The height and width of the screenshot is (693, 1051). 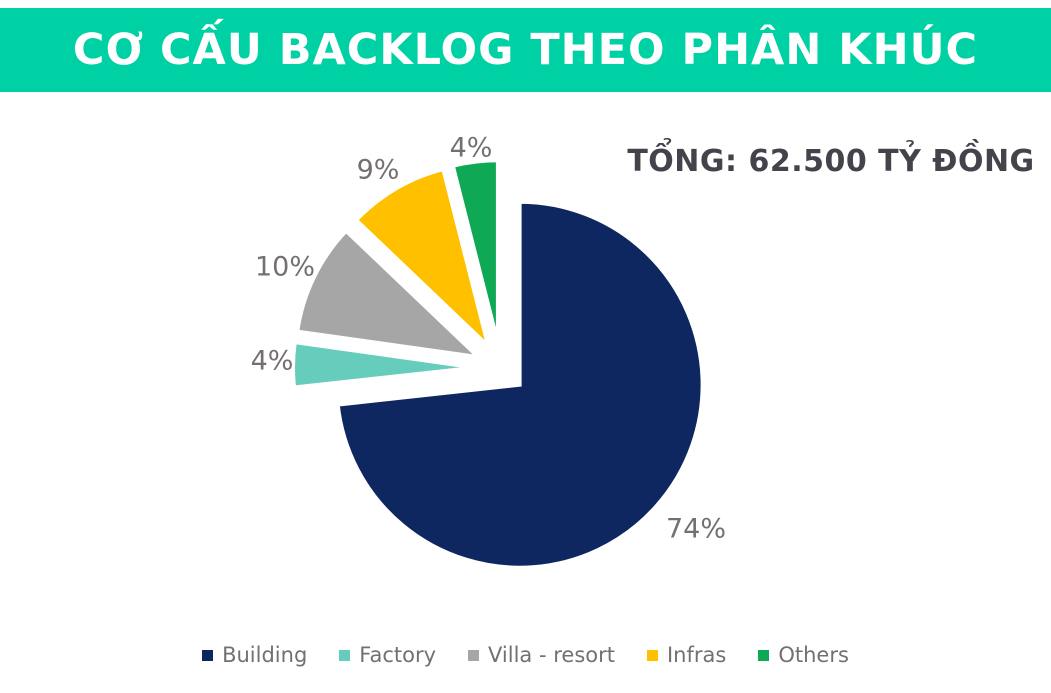 What do you see at coordinates (265, 655) in the screenshot?
I see `legend-label: Building` at bounding box center [265, 655].